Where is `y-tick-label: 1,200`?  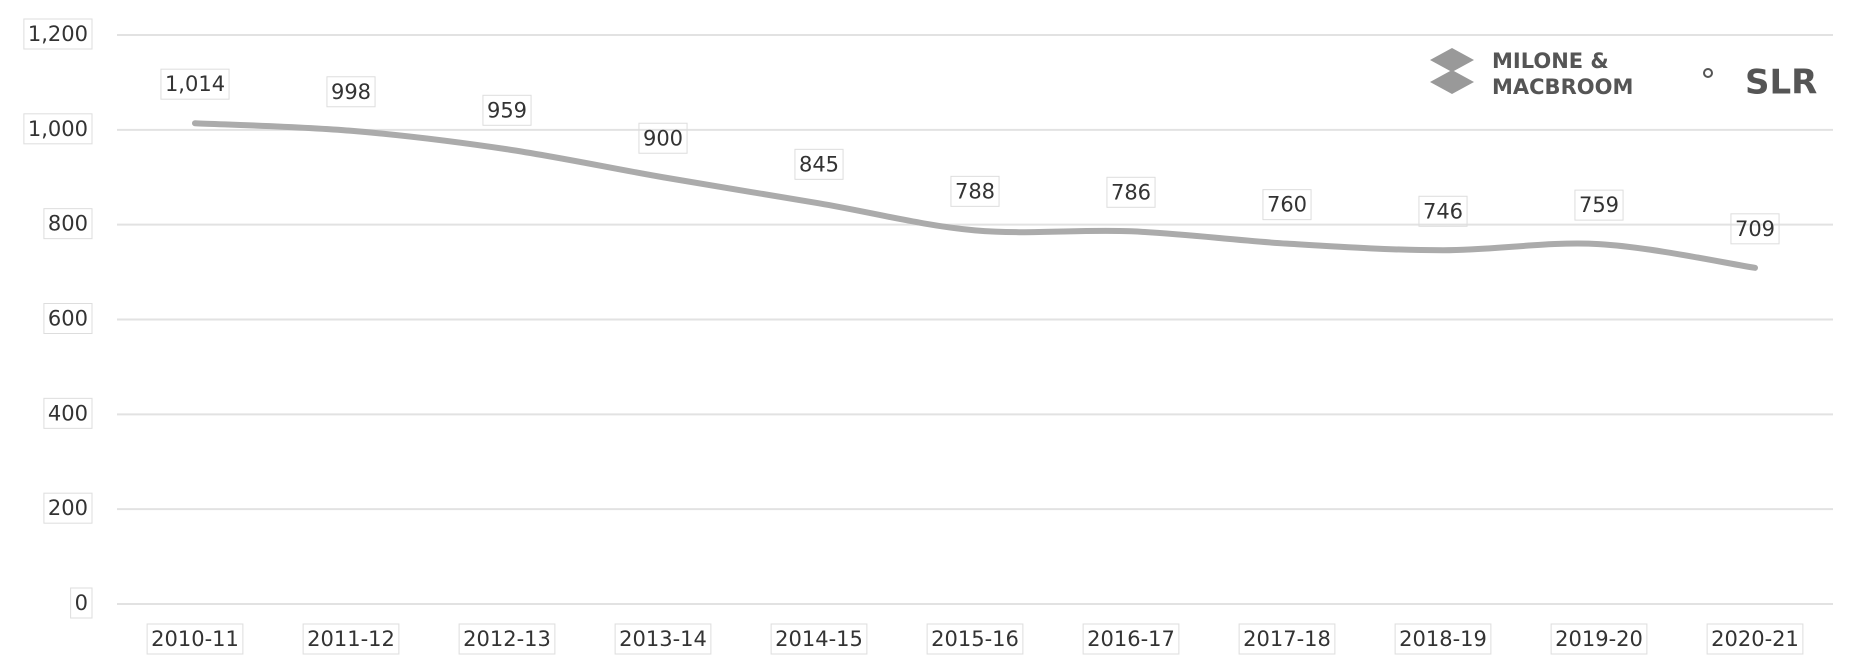 y-tick-label: 1,200 is located at coordinates (58, 34).